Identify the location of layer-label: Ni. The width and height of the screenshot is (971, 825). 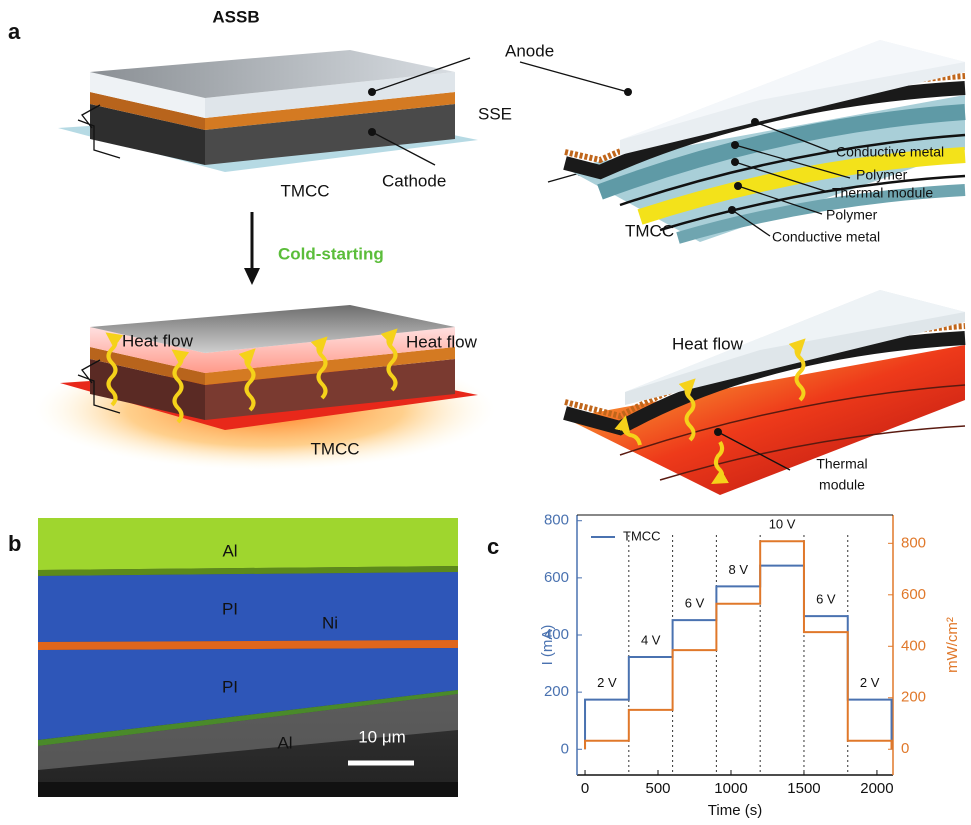
(330, 622).